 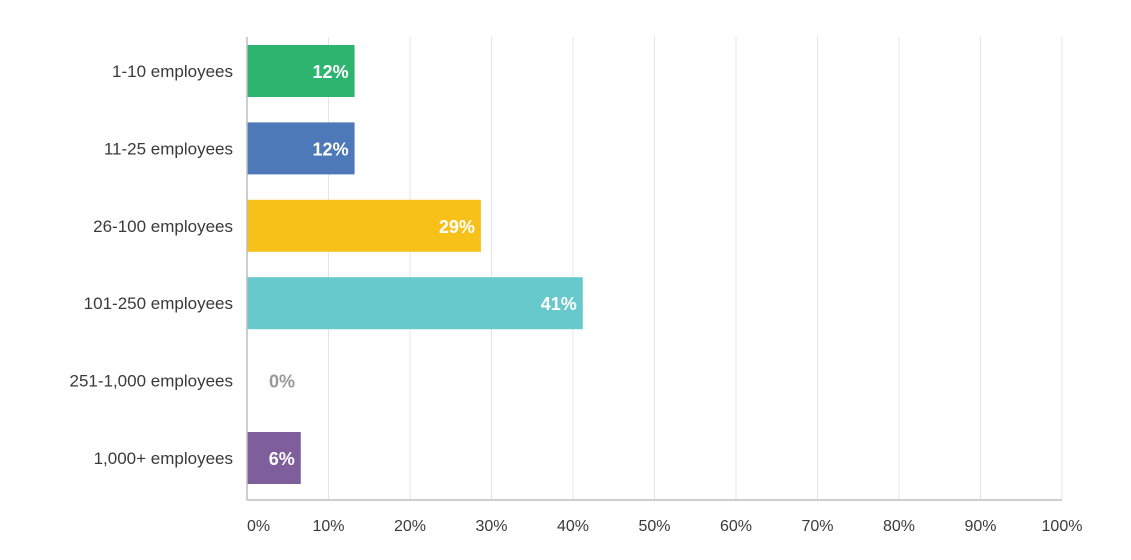 I want to click on x-tick-label: 40%, so click(x=573, y=526).